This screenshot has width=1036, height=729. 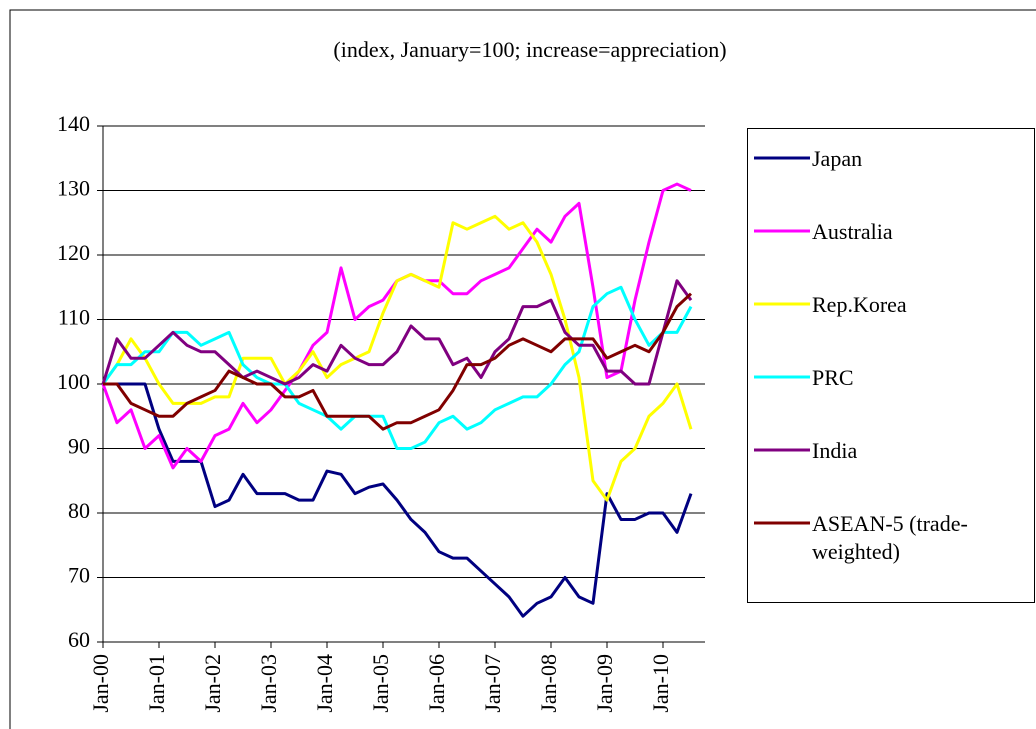 I want to click on legend-entry: Australia, so click(x=892, y=232).